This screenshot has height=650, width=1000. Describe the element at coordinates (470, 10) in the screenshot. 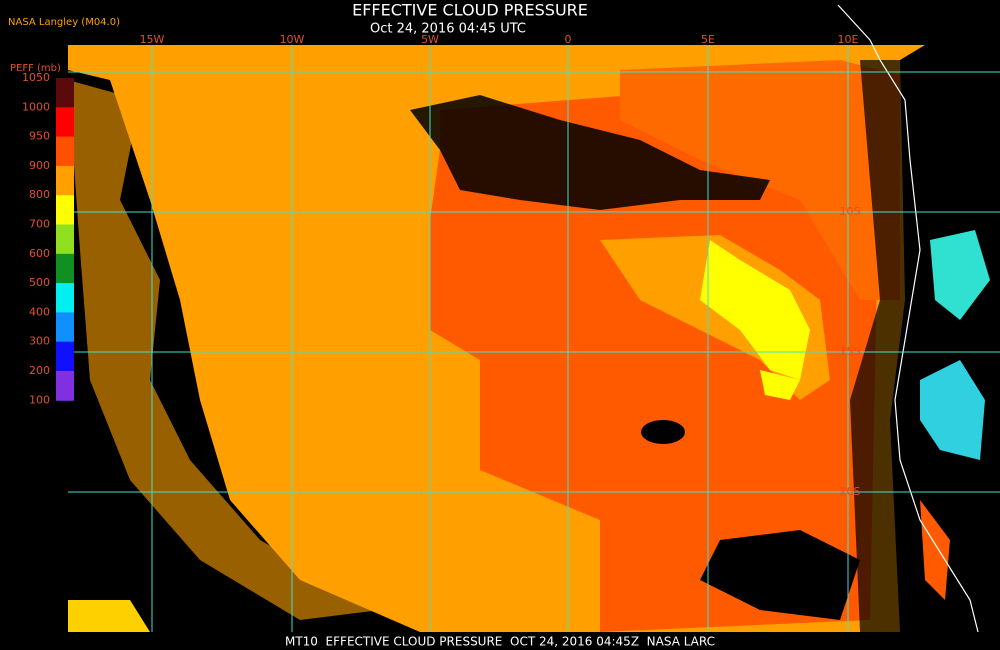

I see `title: EFFECTIVE CLOUD PRESSURE` at that location.